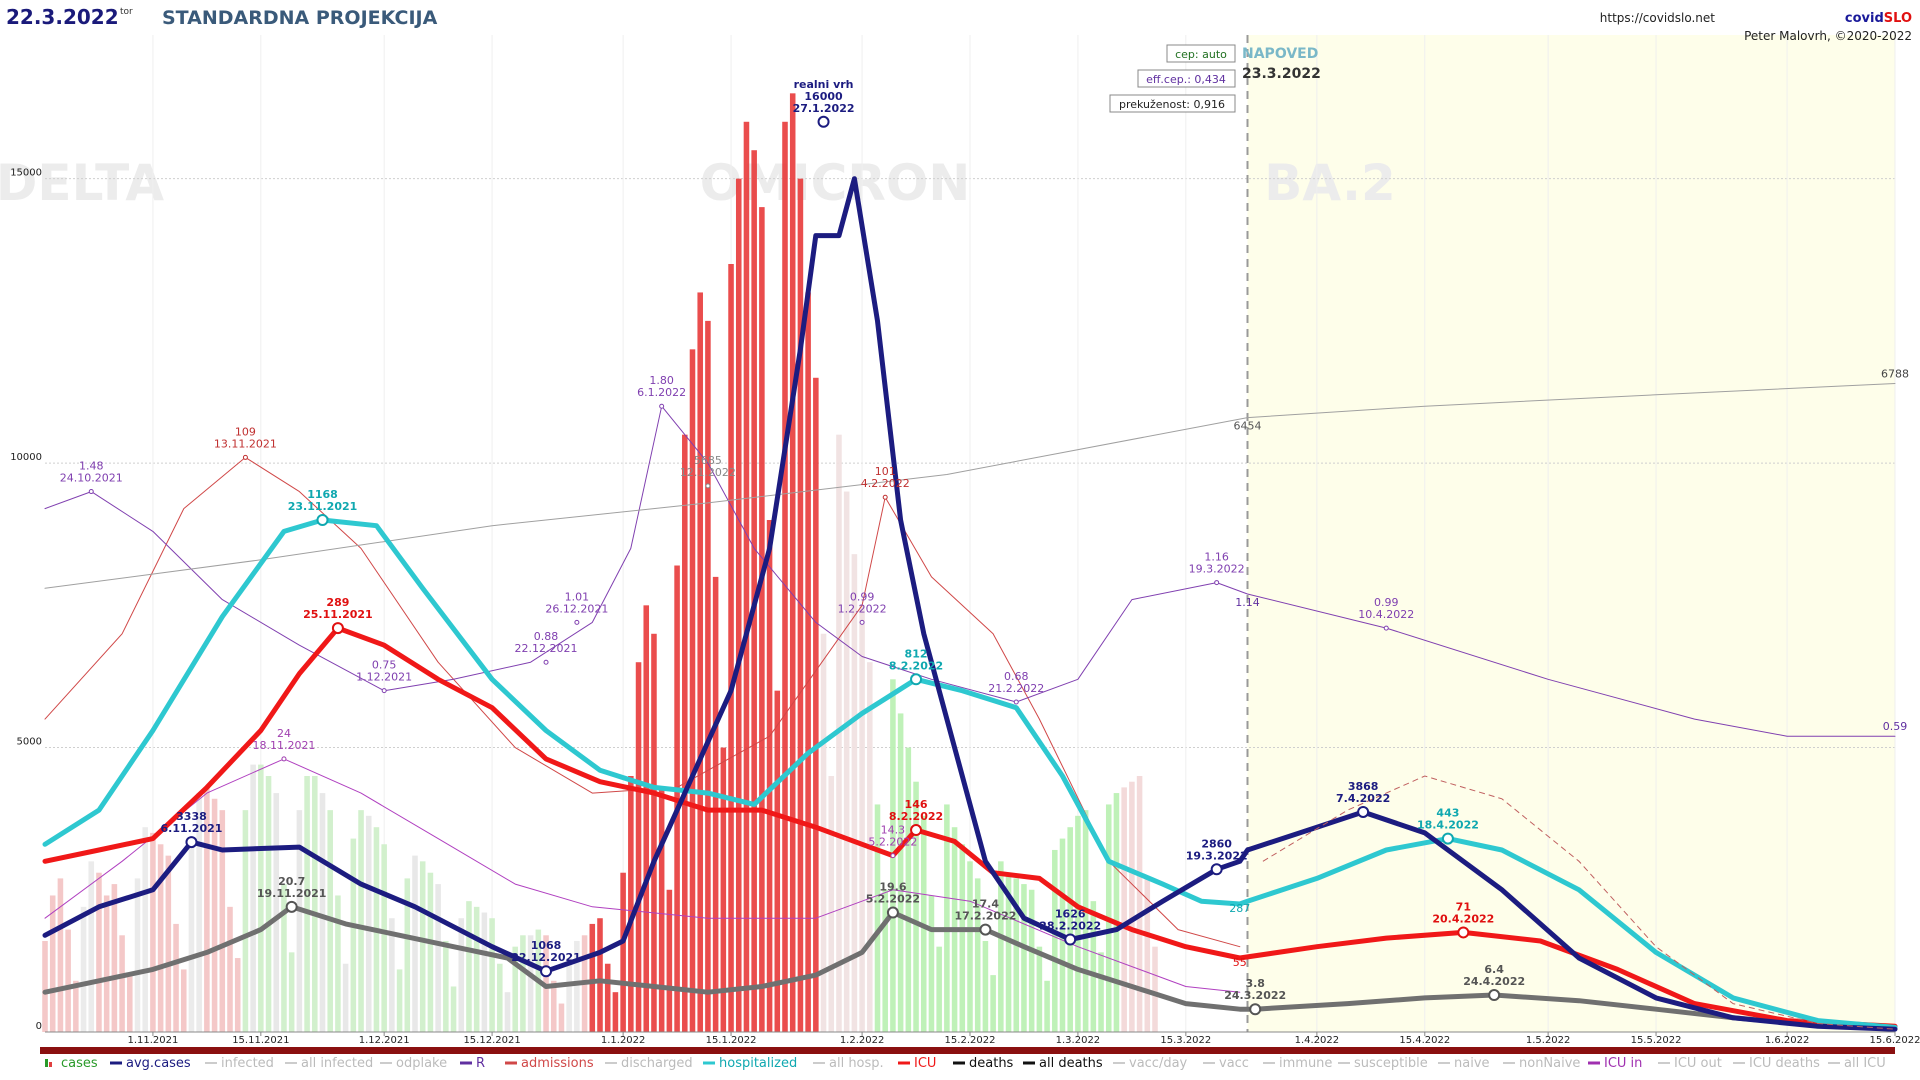 The width and height of the screenshot is (1920, 1080). Describe the element at coordinates (1548, 1040) in the screenshot. I see `x-tick-label: 1.5.2022` at that location.